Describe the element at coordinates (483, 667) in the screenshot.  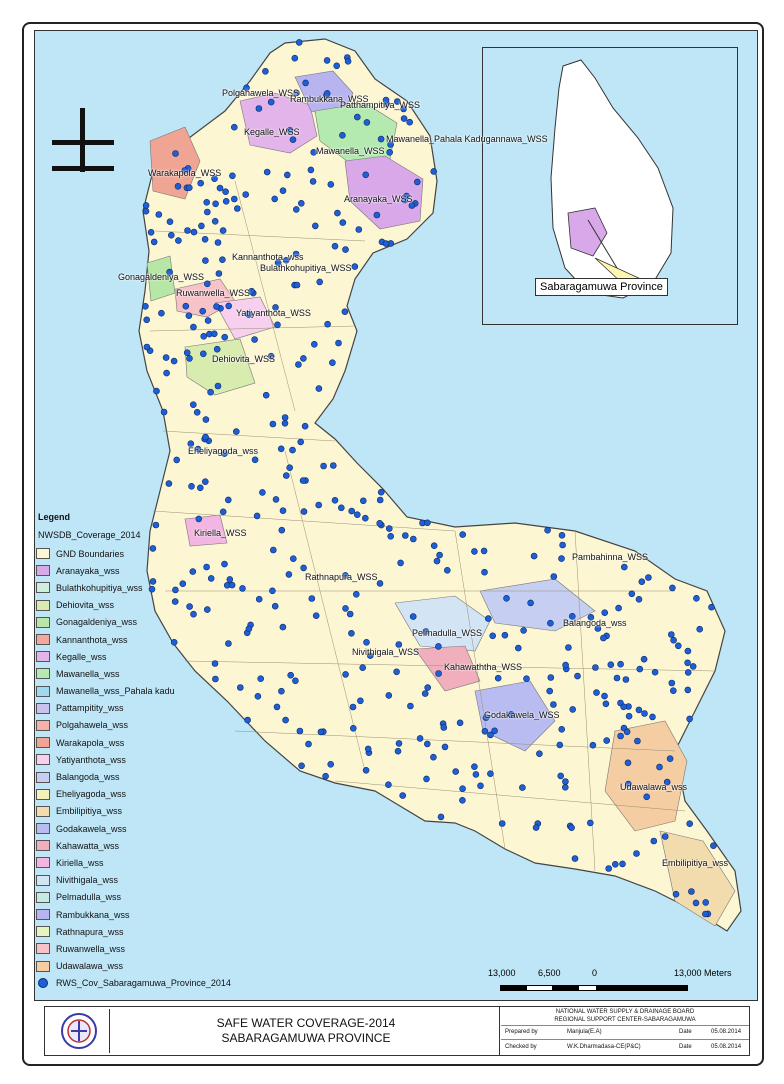
I see `label-kahawaththa: Kahawaththa_WSS` at that location.